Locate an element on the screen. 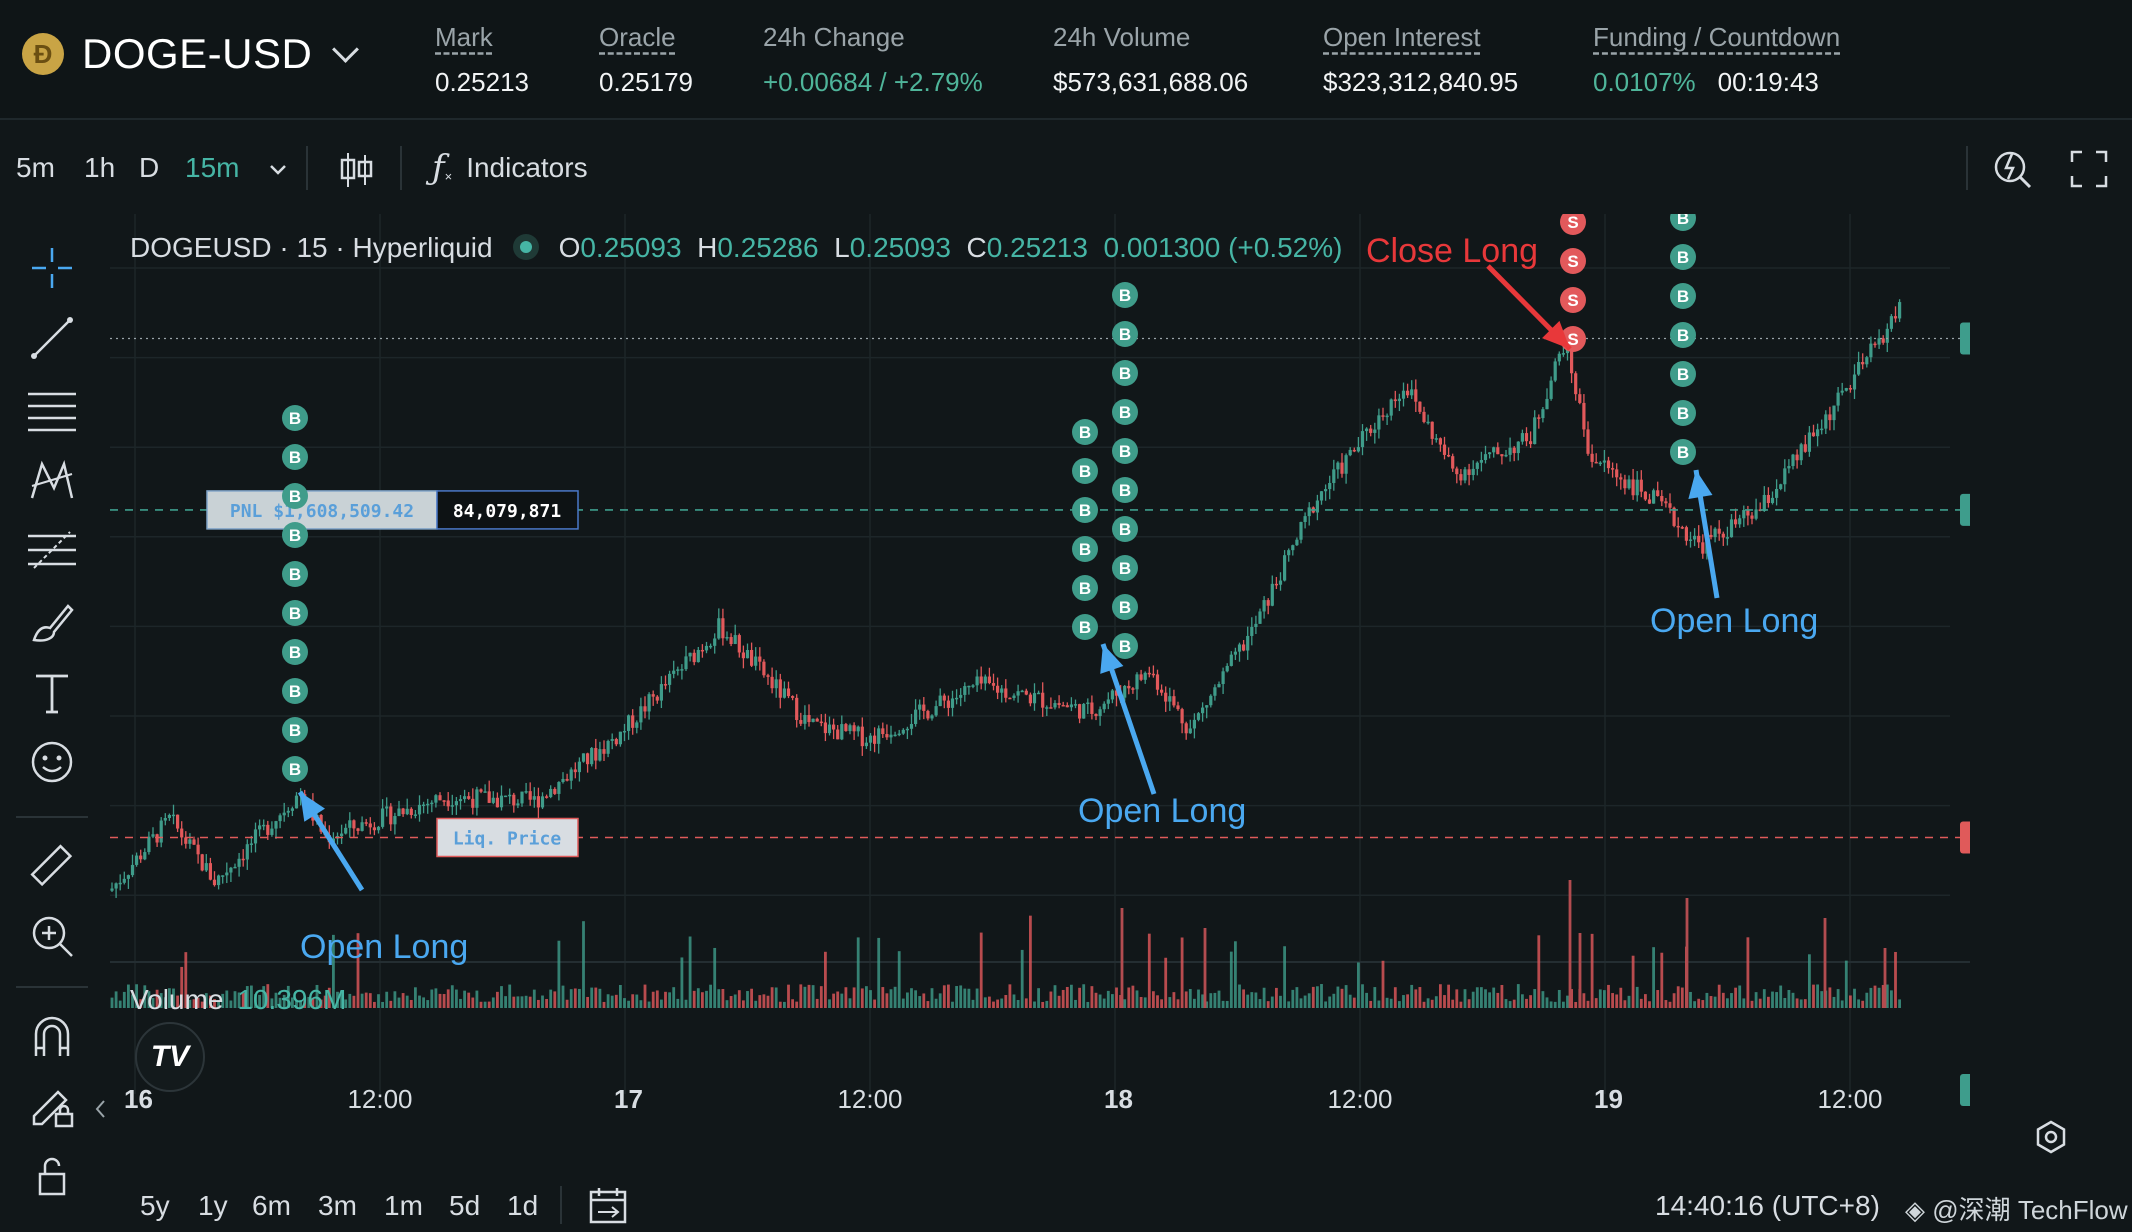 Image resolution: width=2132 pixels, height=1232 pixels. legend-close: 0.25213 is located at coordinates (1037, 247).